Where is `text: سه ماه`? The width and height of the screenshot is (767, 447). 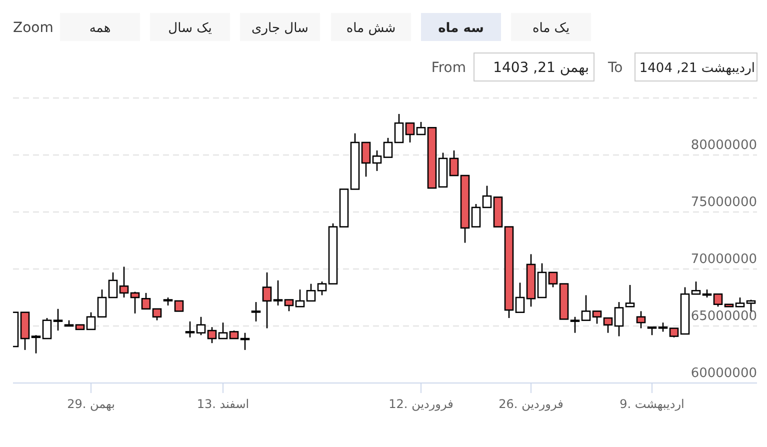
text: سه ماه is located at coordinates (461, 28).